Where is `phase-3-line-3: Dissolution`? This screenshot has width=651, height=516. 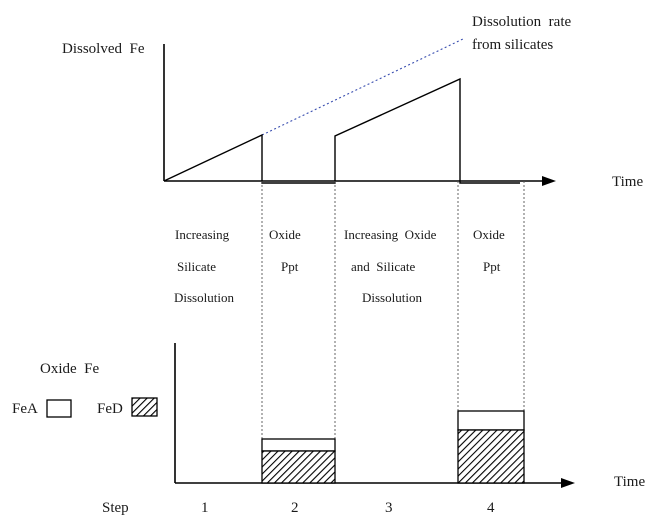
phase-3-line-3: Dissolution is located at coordinates (392, 297).